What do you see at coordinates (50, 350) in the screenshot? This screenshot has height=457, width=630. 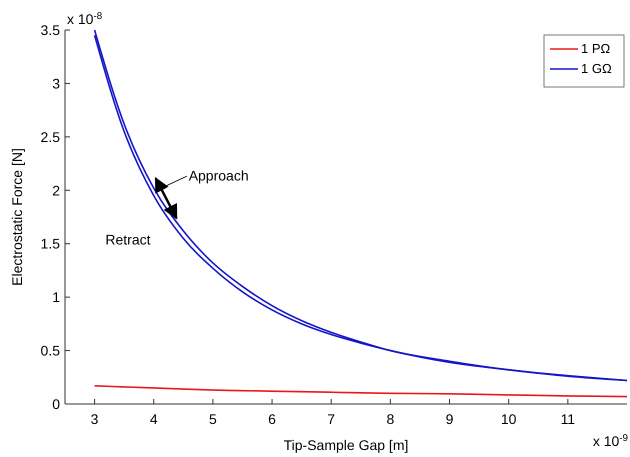 I see `y-tick-label: 0.5` at bounding box center [50, 350].